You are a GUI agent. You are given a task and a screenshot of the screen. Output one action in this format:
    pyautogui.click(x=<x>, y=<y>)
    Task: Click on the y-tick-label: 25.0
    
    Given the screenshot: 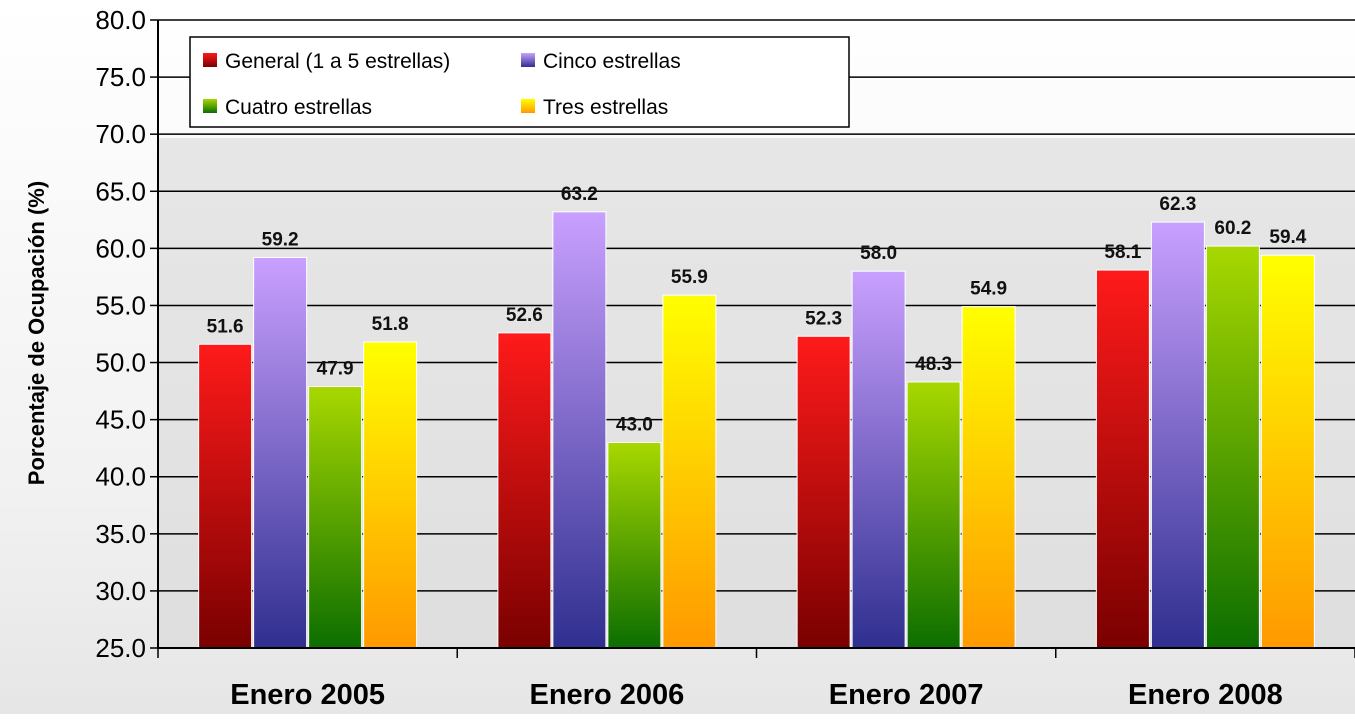 What is the action you would take?
    pyautogui.click(x=120, y=648)
    